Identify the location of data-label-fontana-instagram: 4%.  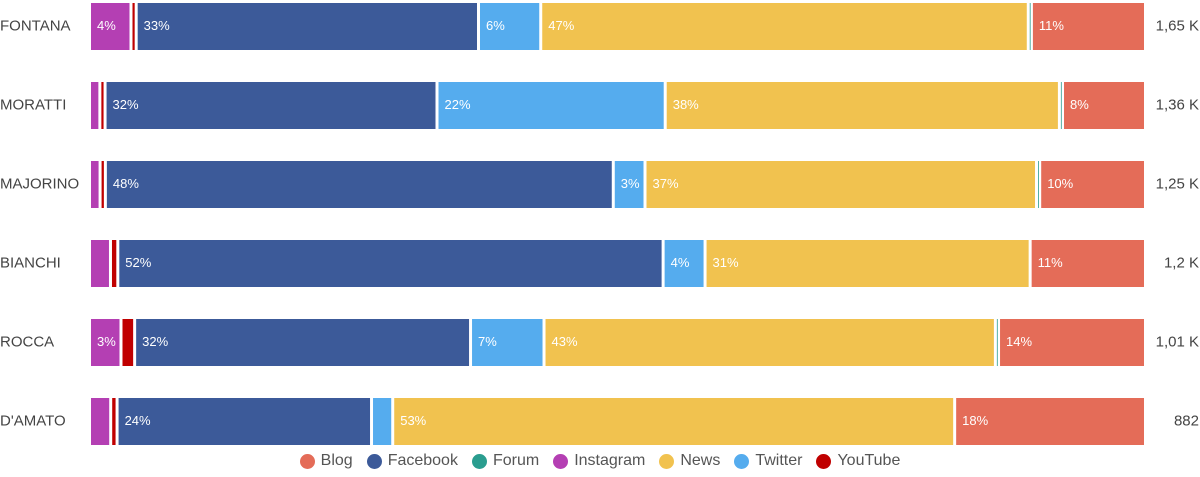
(106, 25).